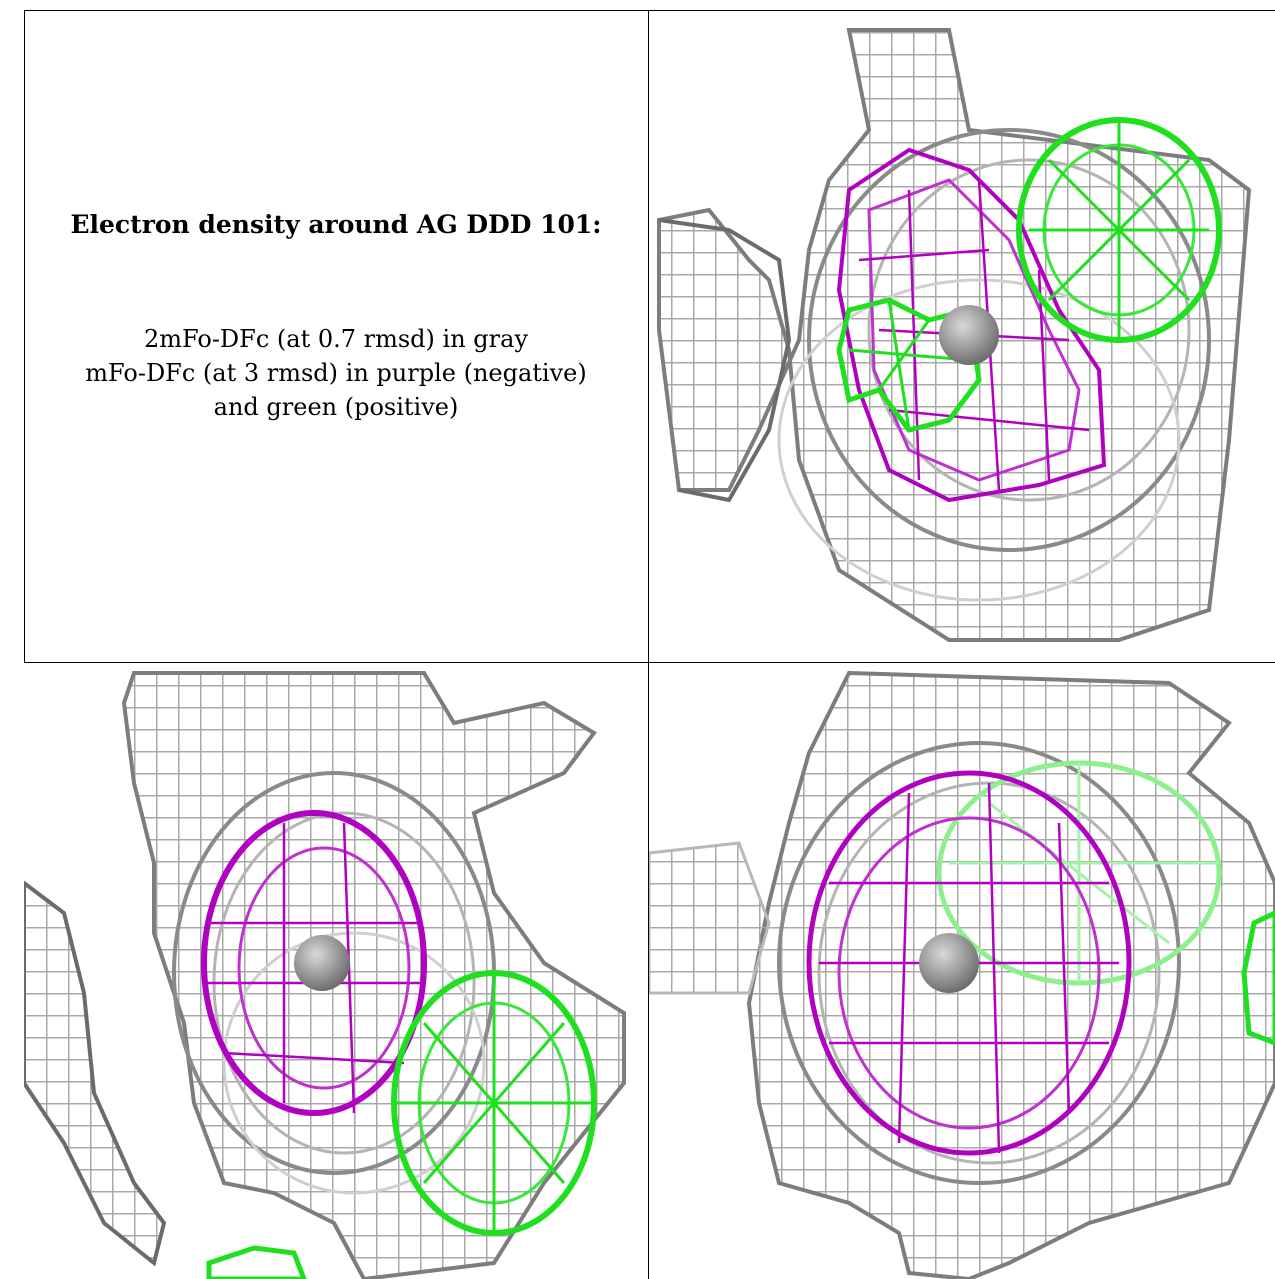  I want to click on caption-title: Electron density around AG DDD 101:, so click(336, 224).